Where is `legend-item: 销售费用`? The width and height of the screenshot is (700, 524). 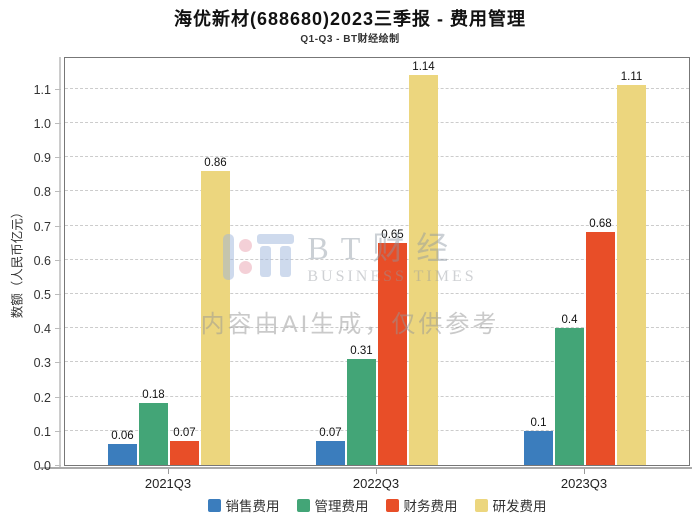 legend-item: 销售费用 is located at coordinates (243, 505).